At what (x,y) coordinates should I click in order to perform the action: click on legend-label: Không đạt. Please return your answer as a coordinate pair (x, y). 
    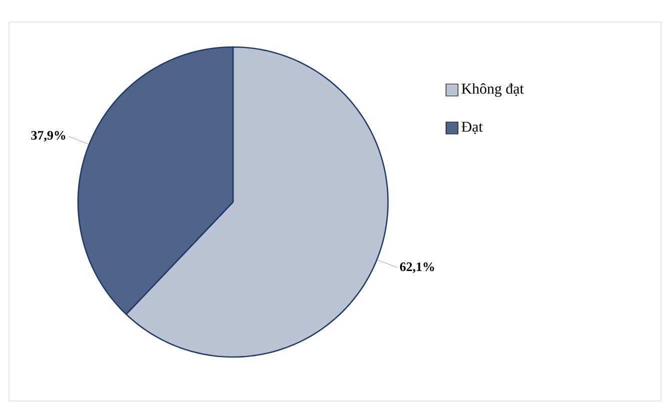
    Looking at the image, I should click on (493, 90).